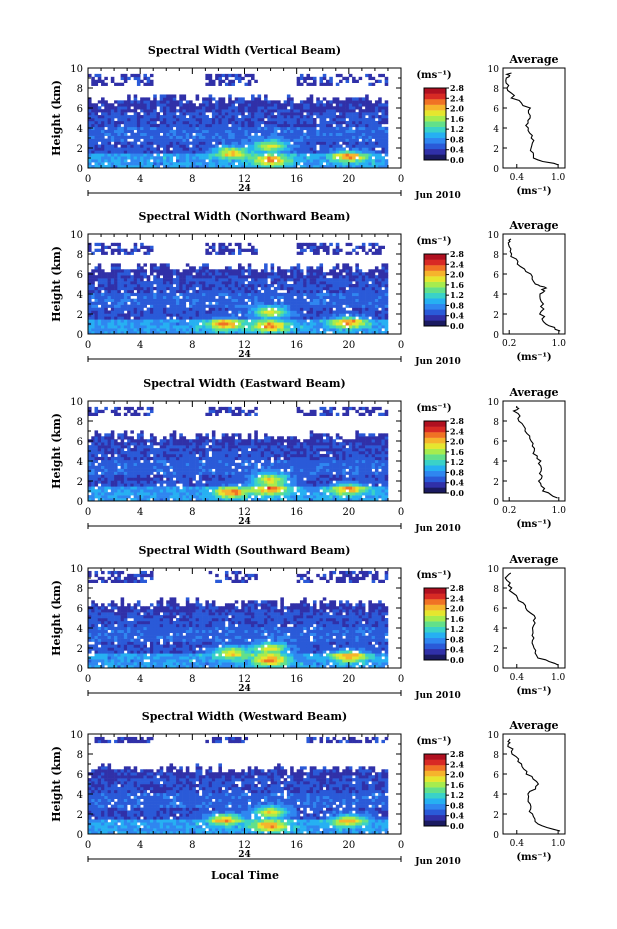 Image resolution: width=617 pixels, height=929 pixels. I want to click on x-tick-label: 0, so click(401, 345).